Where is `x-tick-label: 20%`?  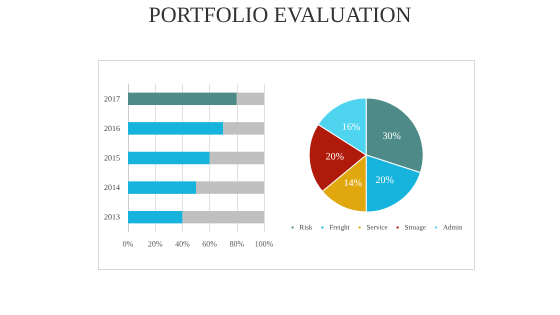 x-tick-label: 20% is located at coordinates (155, 244).